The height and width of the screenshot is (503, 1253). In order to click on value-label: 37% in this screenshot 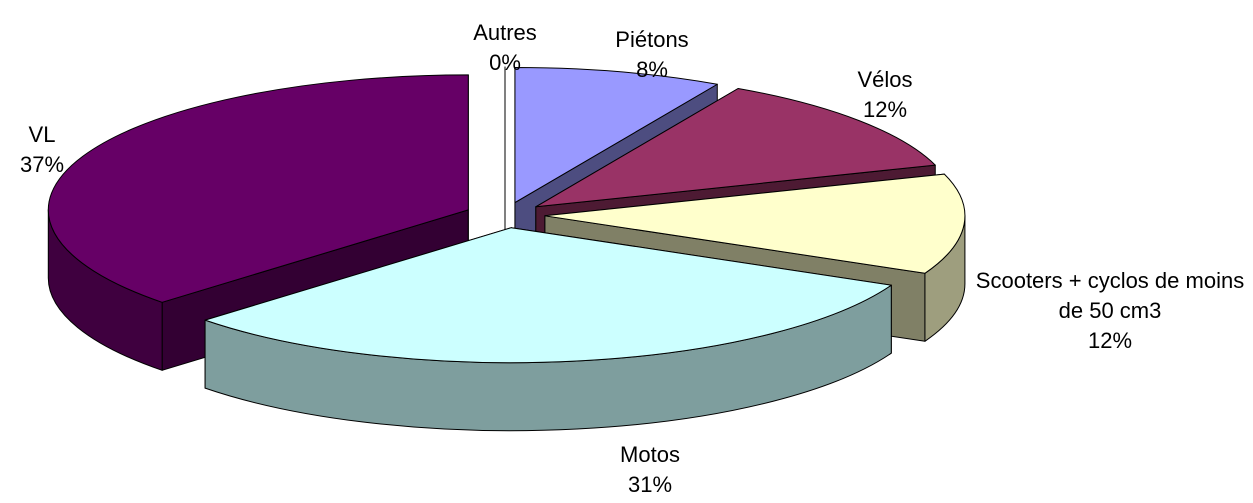, I will do `click(42, 164)`.